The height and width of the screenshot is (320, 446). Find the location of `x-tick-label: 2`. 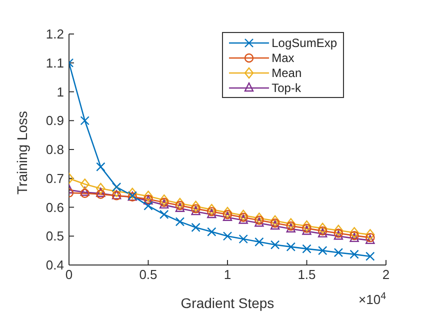

x-tick-label: 2 is located at coordinates (386, 274).